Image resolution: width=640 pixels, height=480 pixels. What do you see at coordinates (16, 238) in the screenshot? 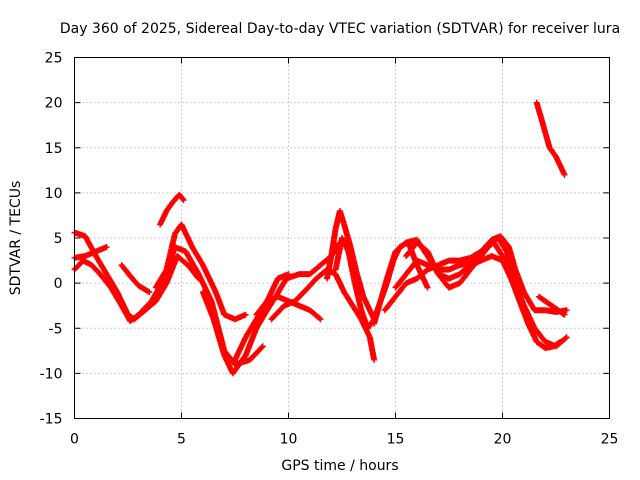
I see `y-axis-label: SDTVAR / TECUs` at bounding box center [16, 238].